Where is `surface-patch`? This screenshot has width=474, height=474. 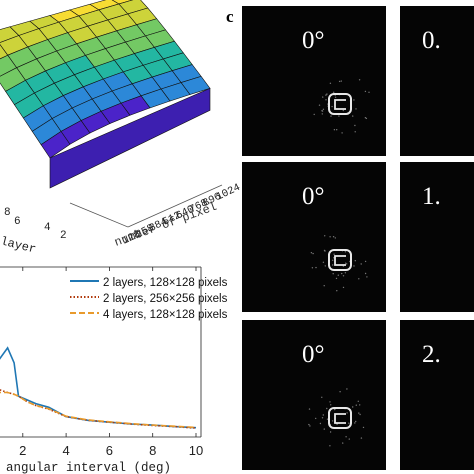 surface-patch is located at coordinates (122, 2).